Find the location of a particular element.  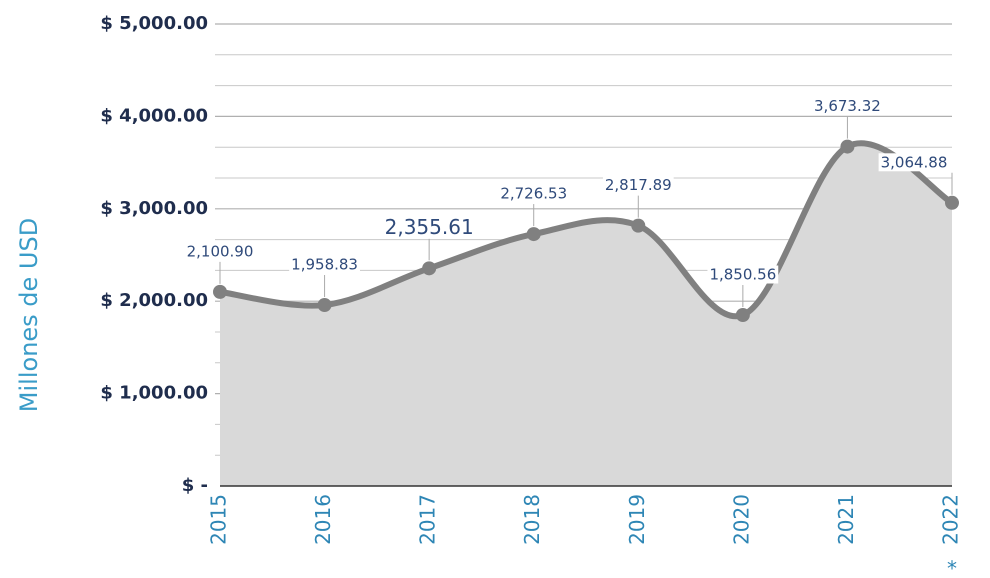

y-tick-label: $ 5,000.00 is located at coordinates (154, 23).